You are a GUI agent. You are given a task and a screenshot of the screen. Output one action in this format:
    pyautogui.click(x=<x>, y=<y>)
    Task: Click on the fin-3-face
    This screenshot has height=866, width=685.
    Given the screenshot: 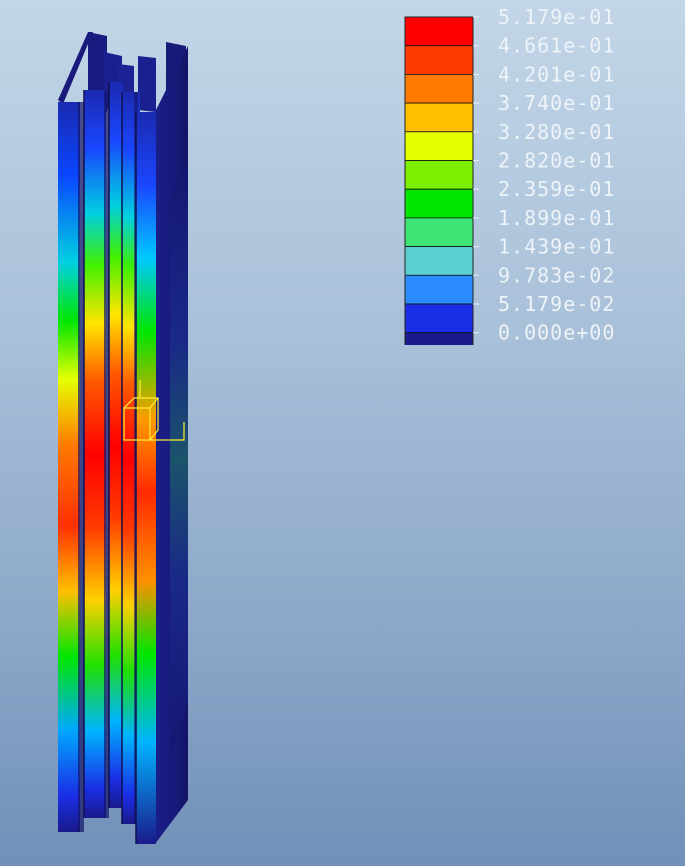 What is the action you would take?
    pyautogui.click(x=116, y=445)
    